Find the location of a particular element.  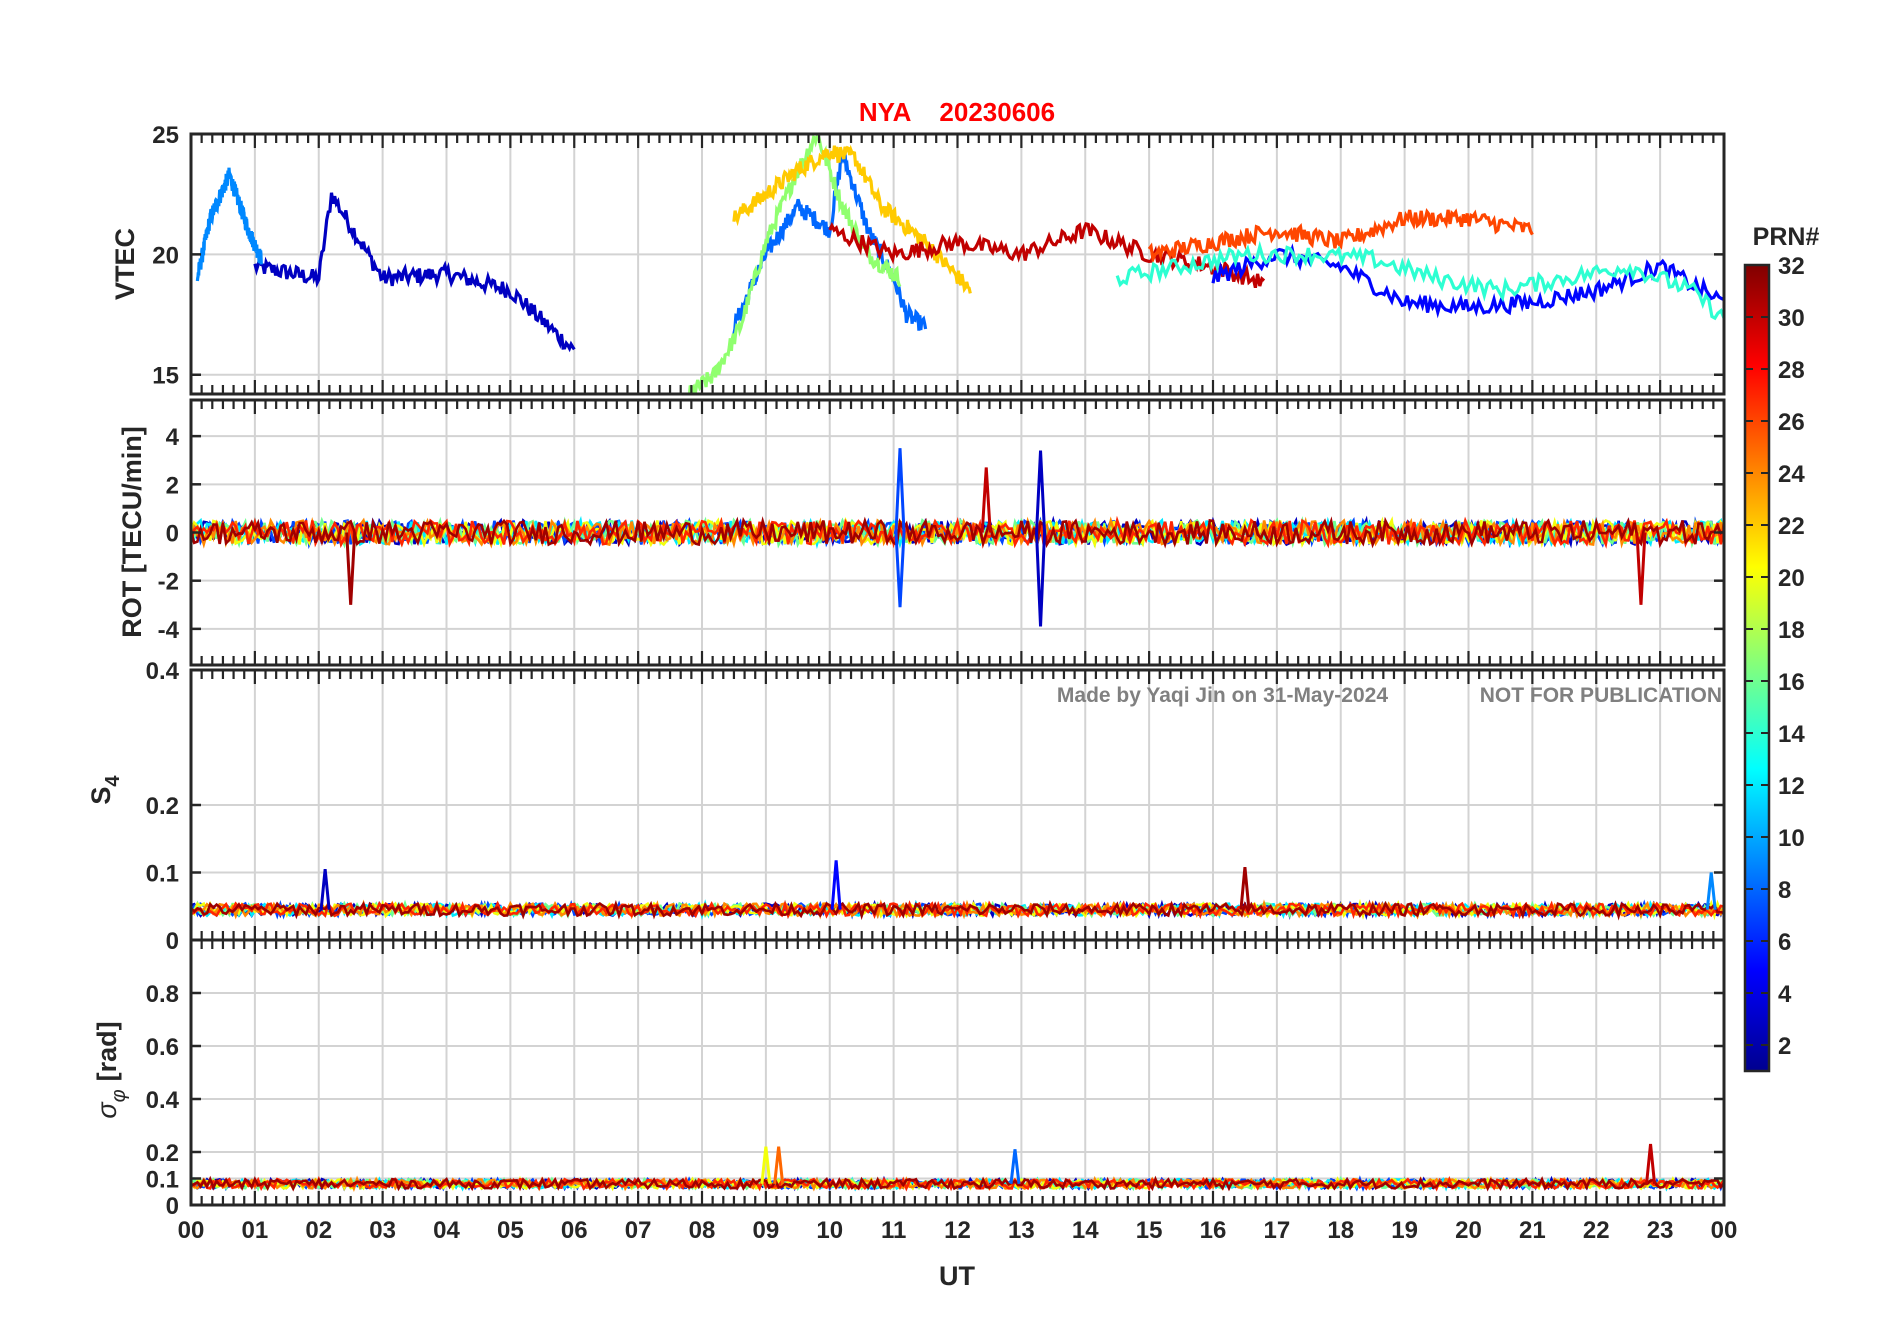

sigphi-ytick-label: 0.2 is located at coordinates (162, 1153).